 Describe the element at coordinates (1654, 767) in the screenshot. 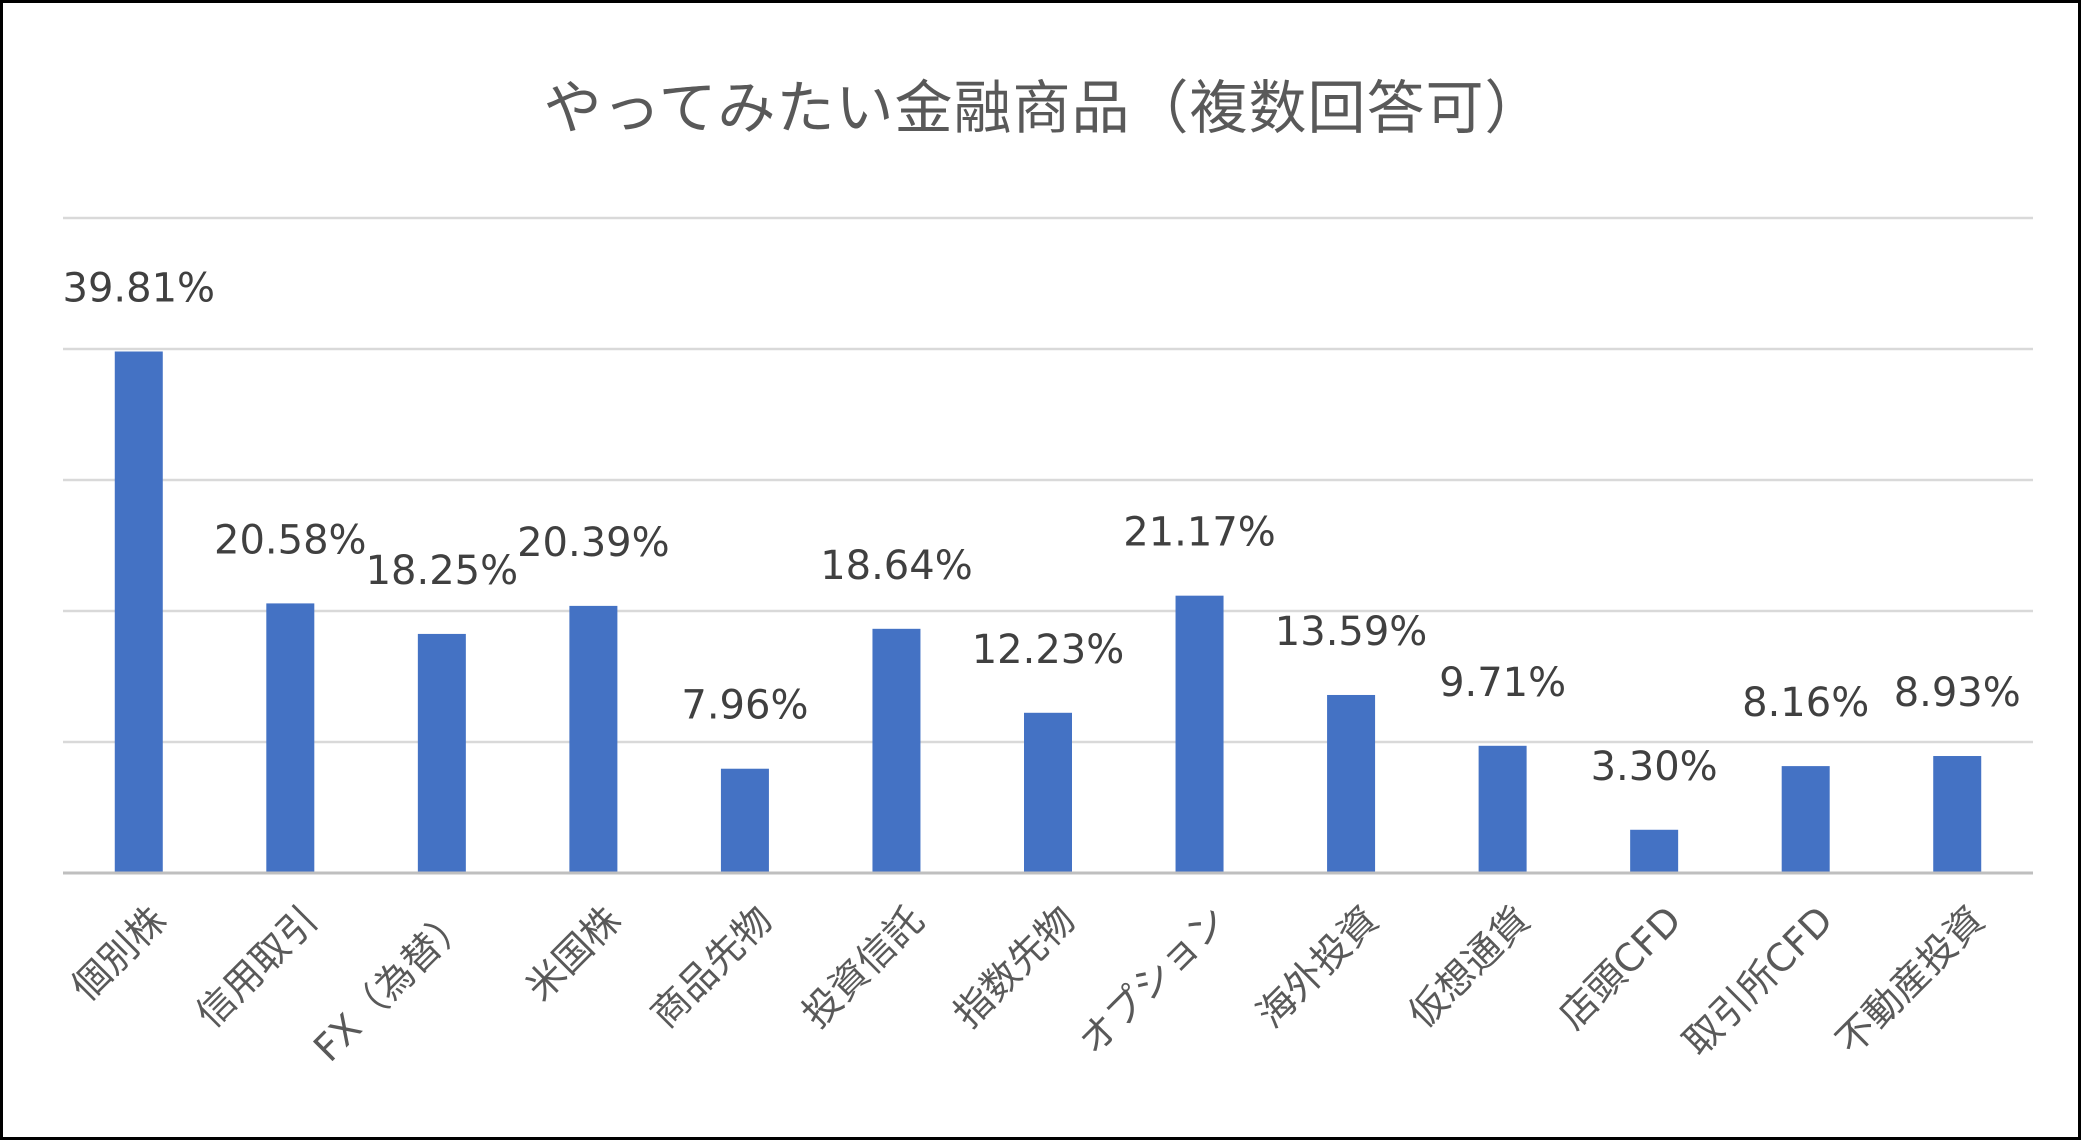

I see `data-label: 3.30%` at that location.